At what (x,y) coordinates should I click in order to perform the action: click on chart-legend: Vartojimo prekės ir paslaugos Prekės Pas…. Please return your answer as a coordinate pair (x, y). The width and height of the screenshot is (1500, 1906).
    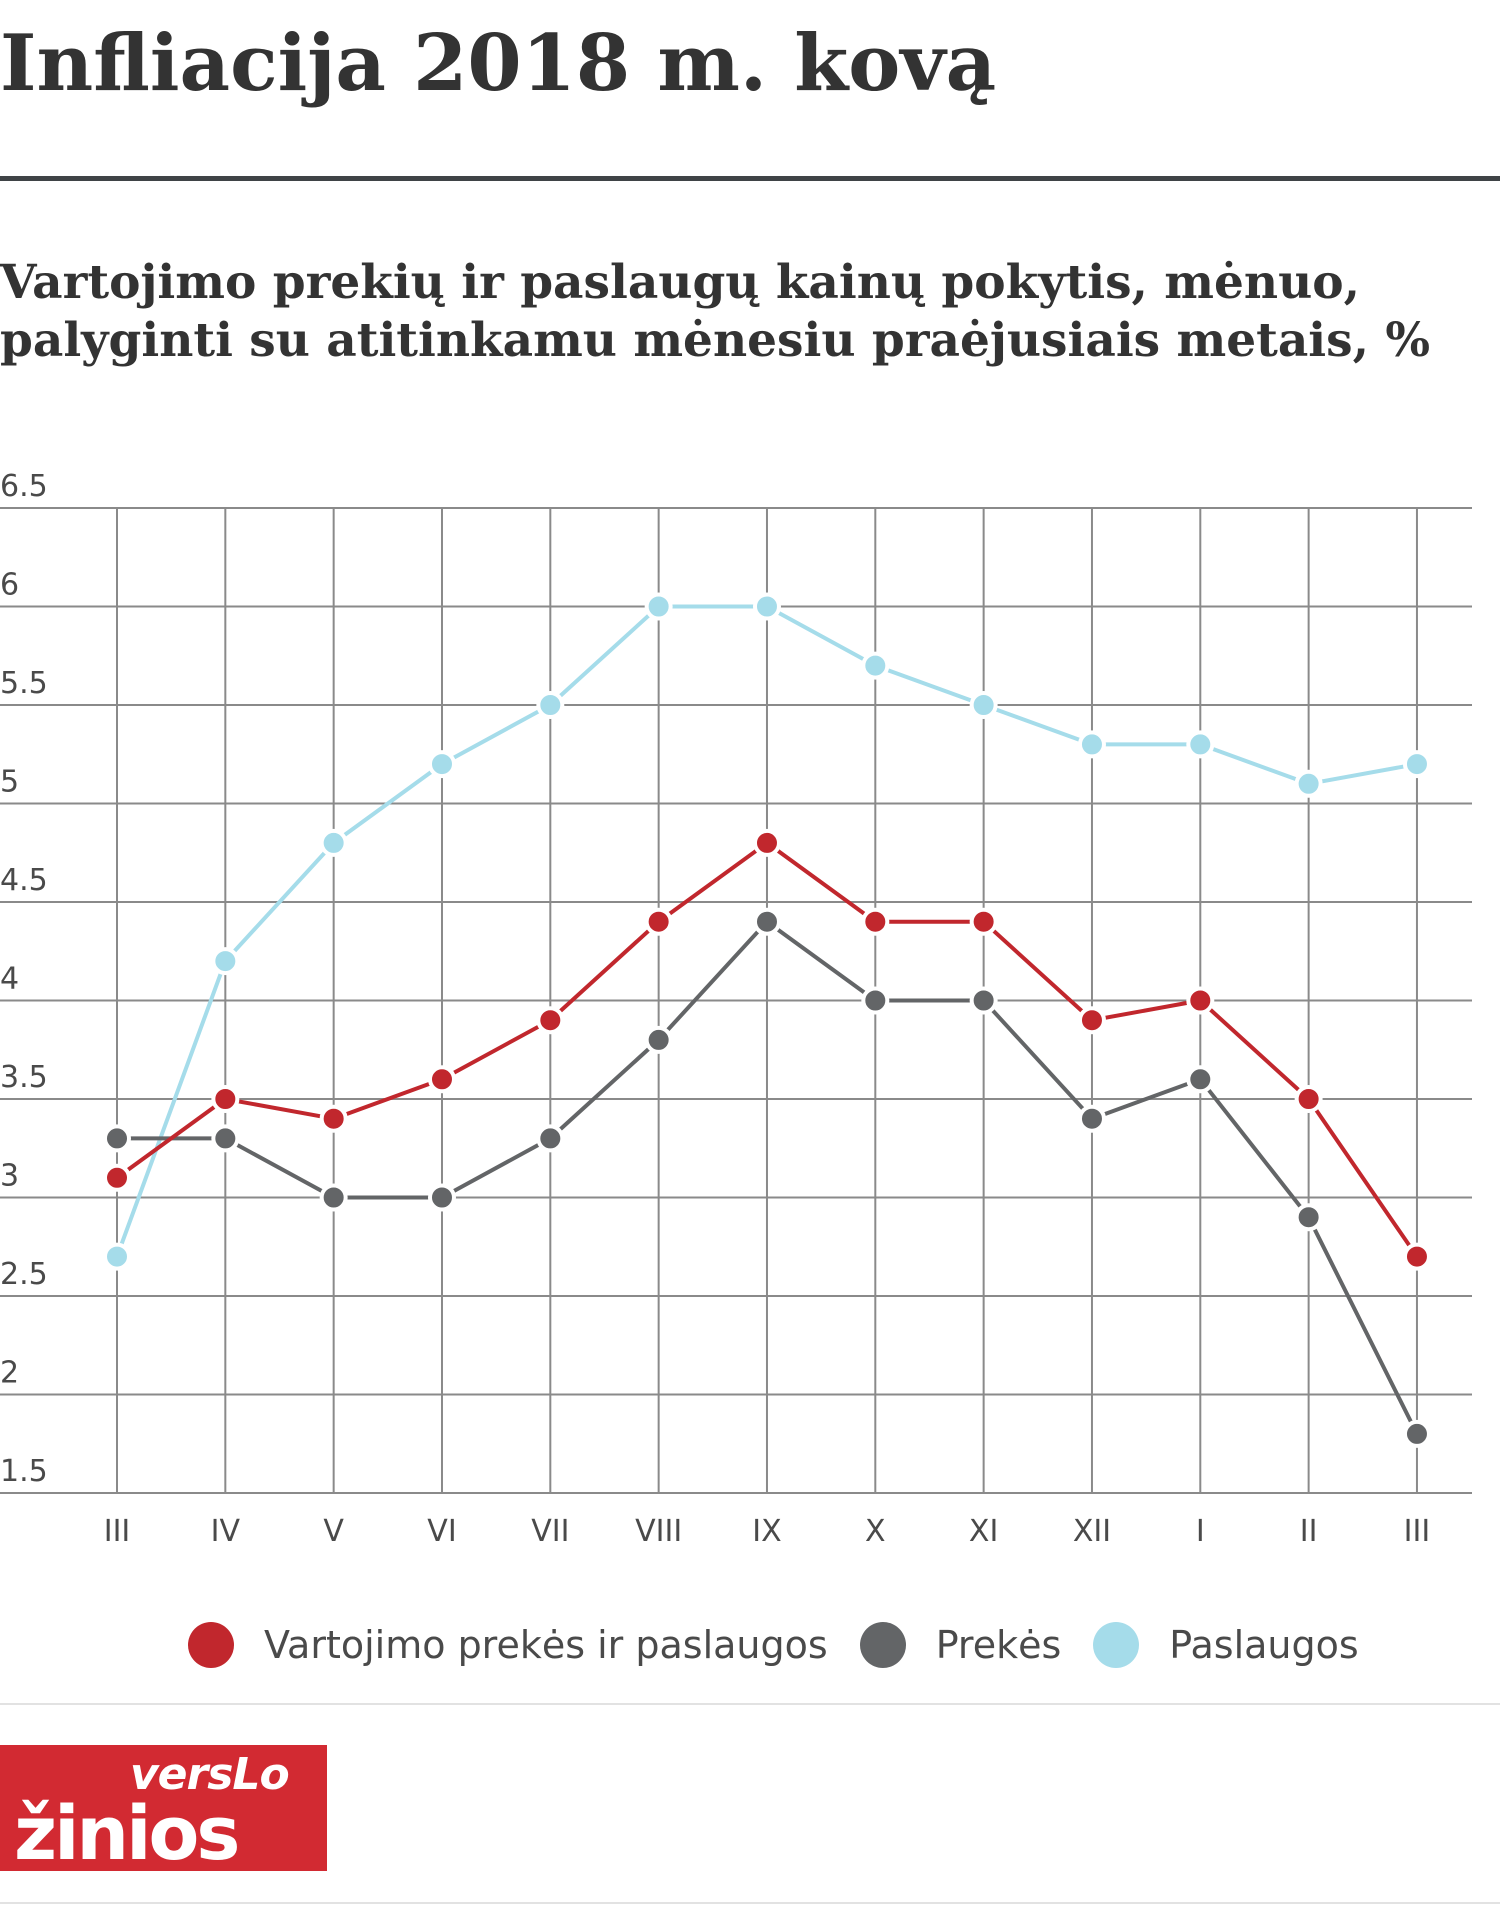
    Looking at the image, I should click on (789, 1645).